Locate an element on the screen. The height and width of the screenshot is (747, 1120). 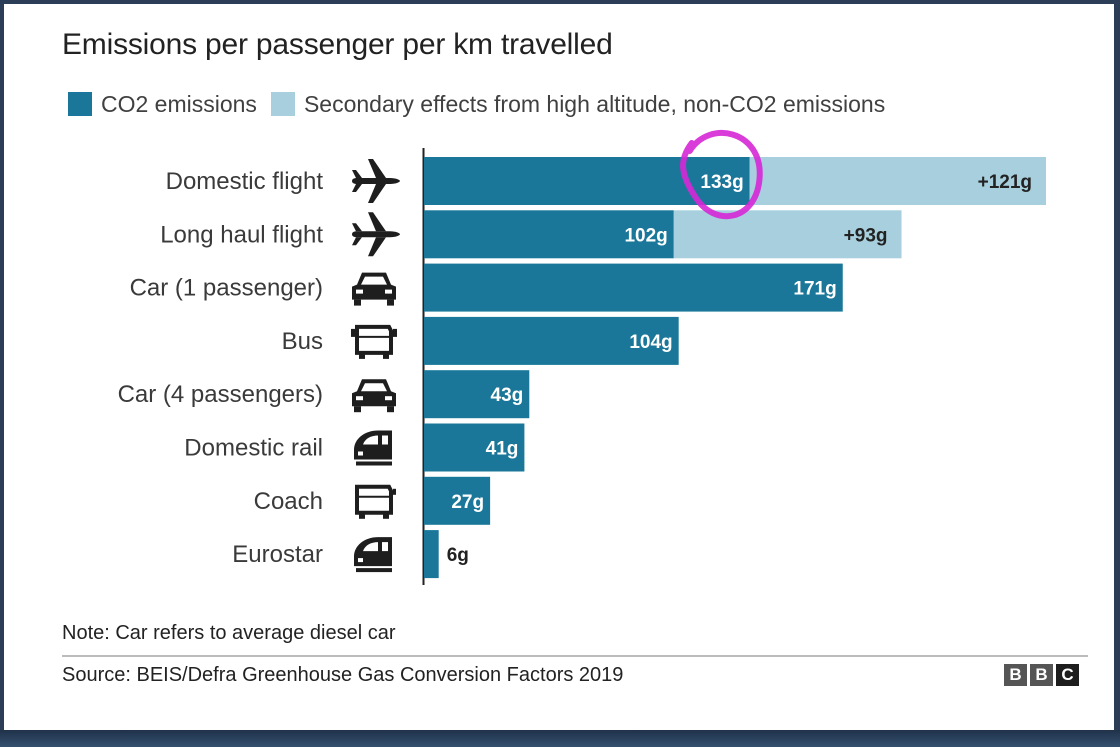
category-label: Bus is located at coordinates (302, 341).